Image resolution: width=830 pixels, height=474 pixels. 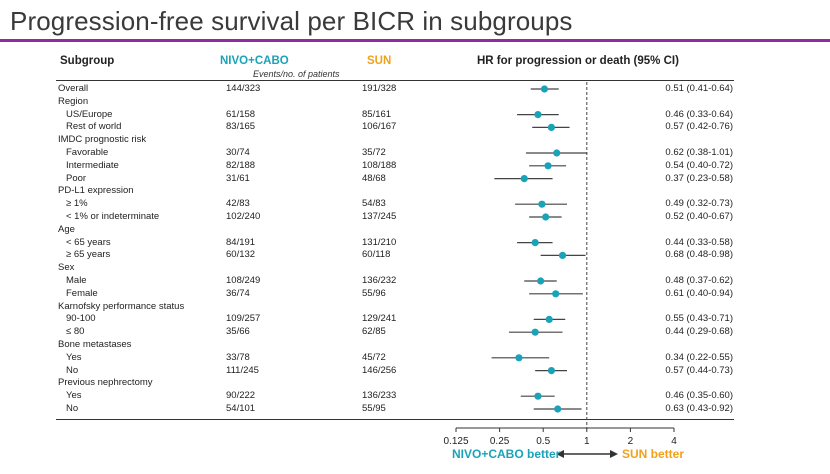 What do you see at coordinates (587, 441) in the screenshot?
I see `x-tick-label: 1` at bounding box center [587, 441].